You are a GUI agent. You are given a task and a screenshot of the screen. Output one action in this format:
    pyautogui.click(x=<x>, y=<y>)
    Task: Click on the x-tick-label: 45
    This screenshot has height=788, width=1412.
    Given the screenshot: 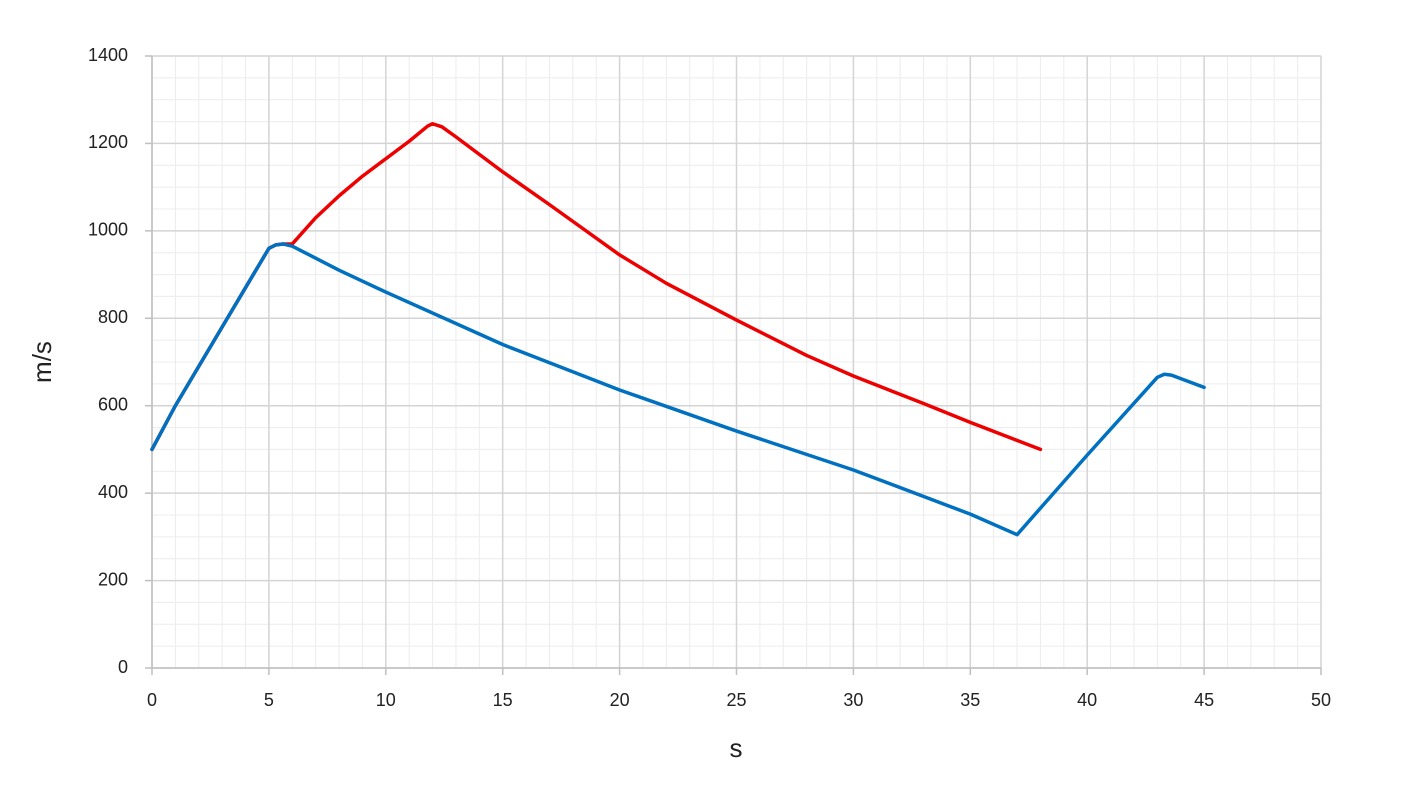 What is the action you would take?
    pyautogui.click(x=1204, y=700)
    